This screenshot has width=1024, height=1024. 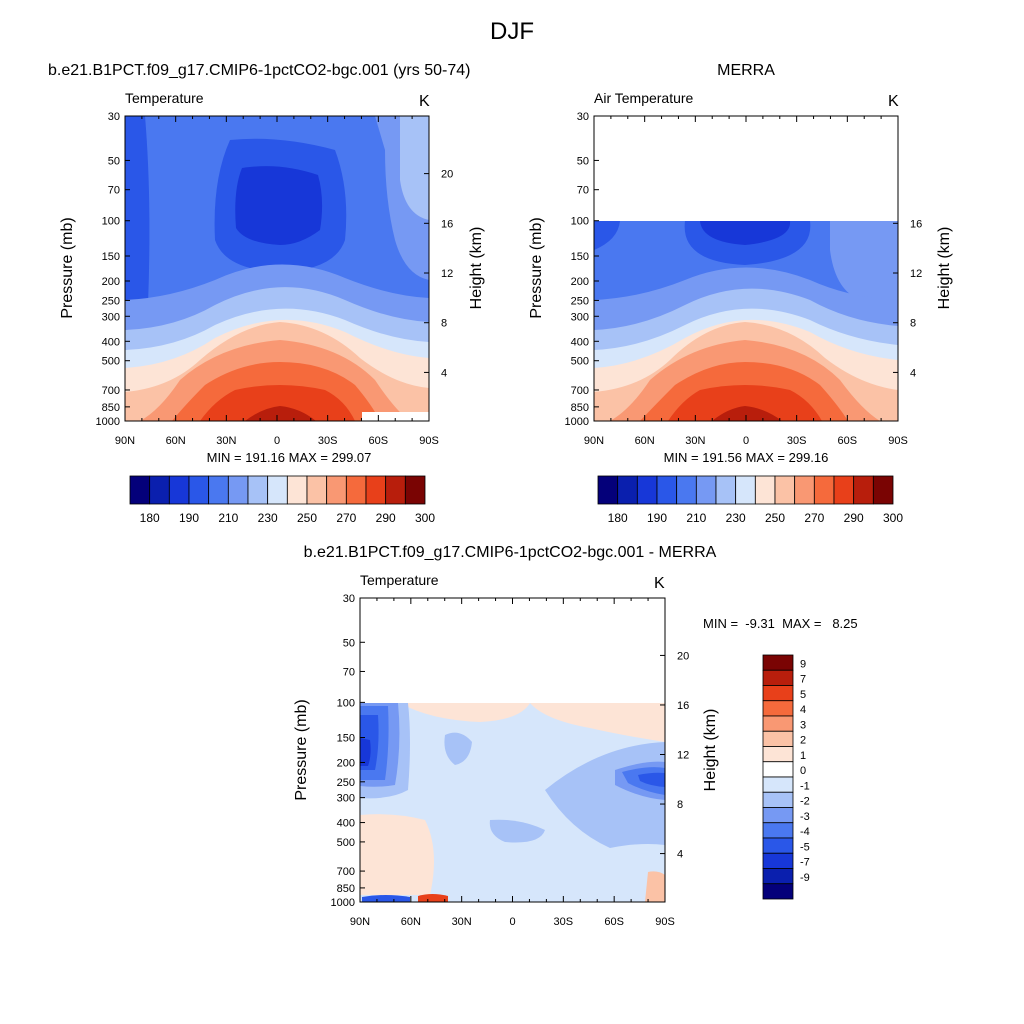 I want to click on y-tick-label: 300, so click(x=346, y=799).